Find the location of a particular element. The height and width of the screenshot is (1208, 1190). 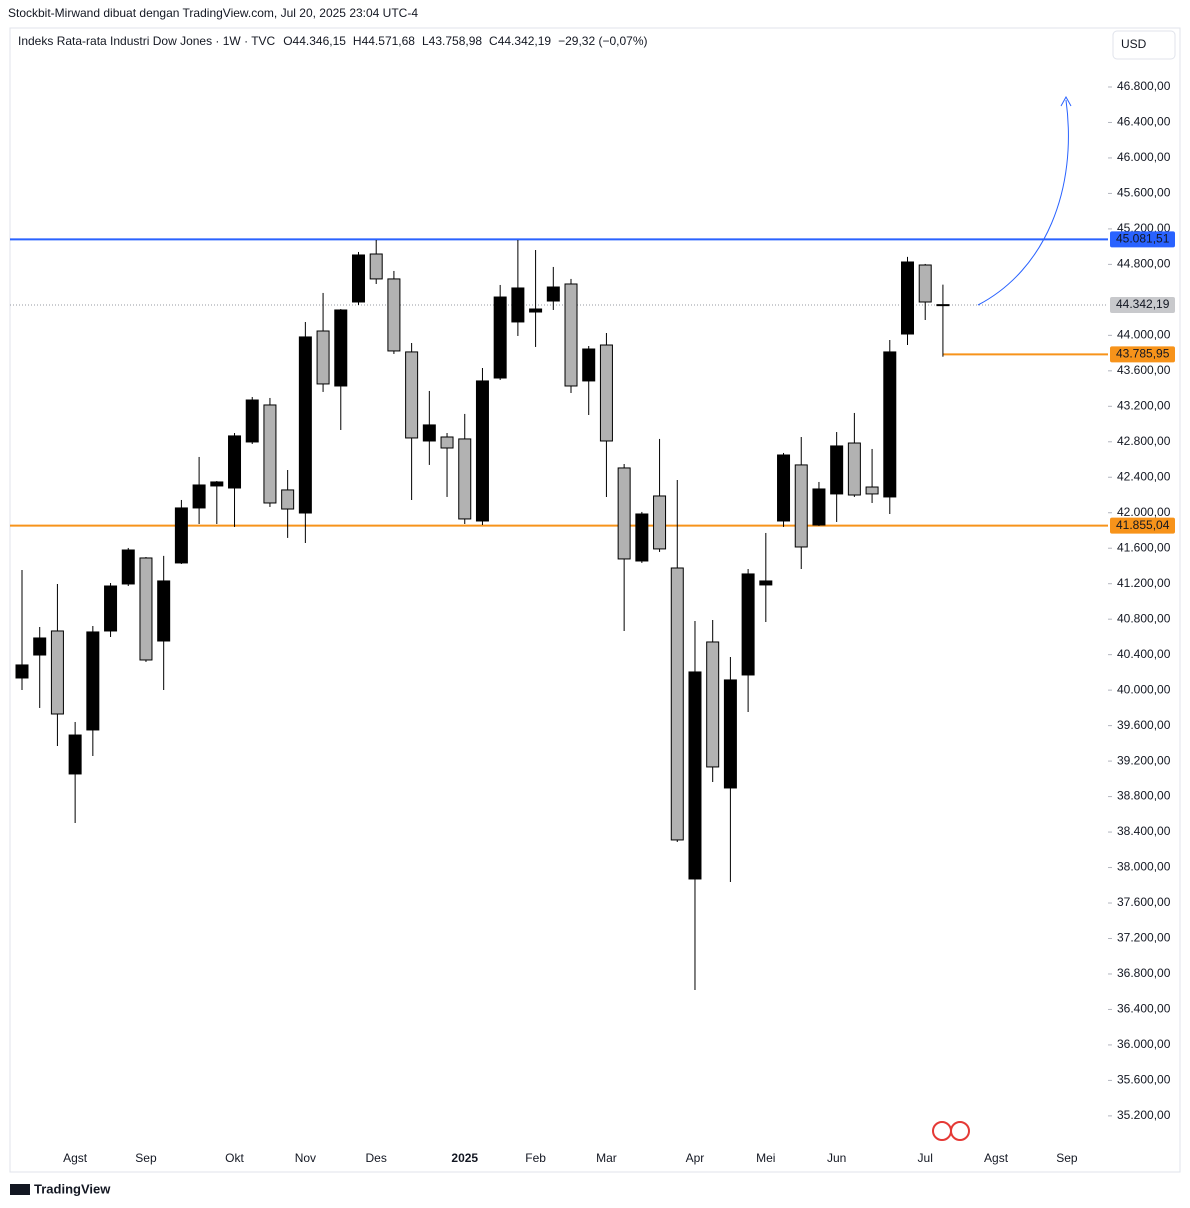

y-tick-label: 45.600,00 is located at coordinates (1144, 193).